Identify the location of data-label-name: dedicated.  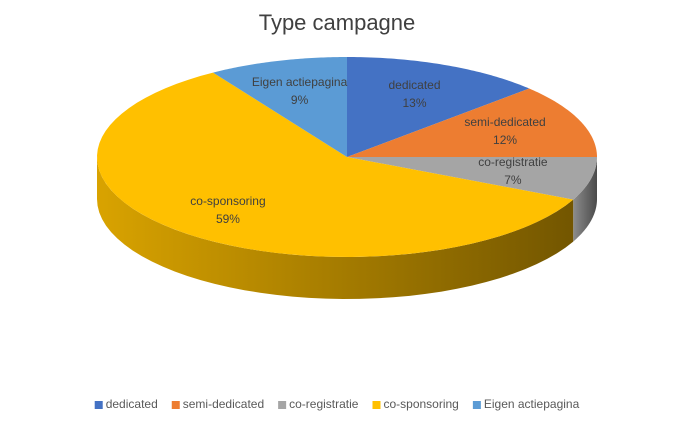
(414, 85).